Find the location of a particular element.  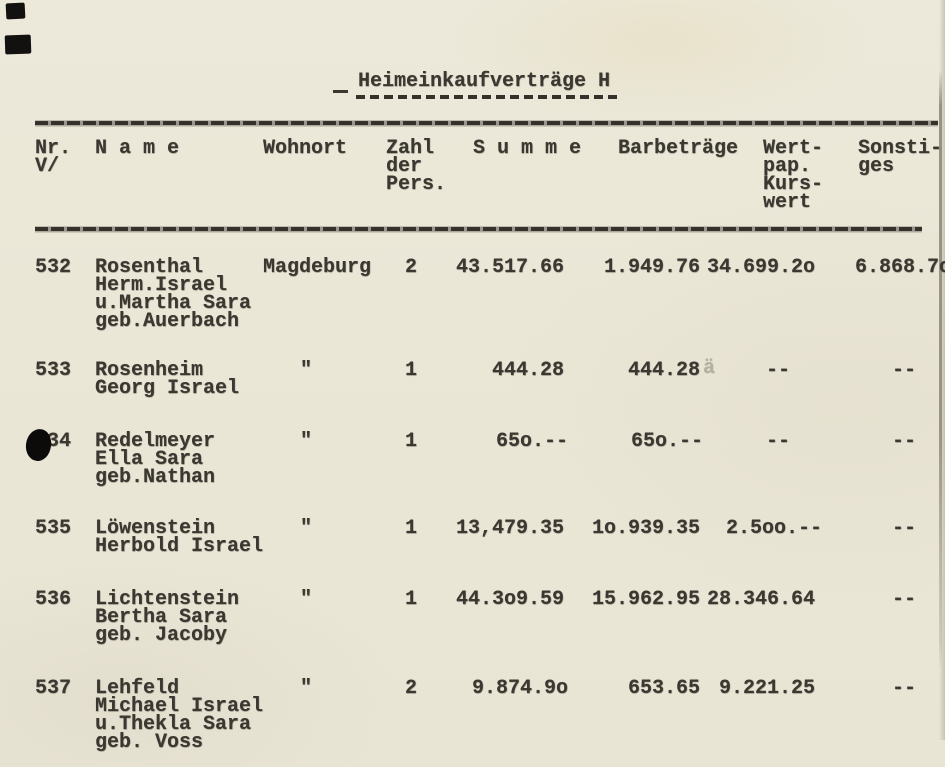

col-header-sonstiges: Sonsti- ges is located at coordinates (900, 157).